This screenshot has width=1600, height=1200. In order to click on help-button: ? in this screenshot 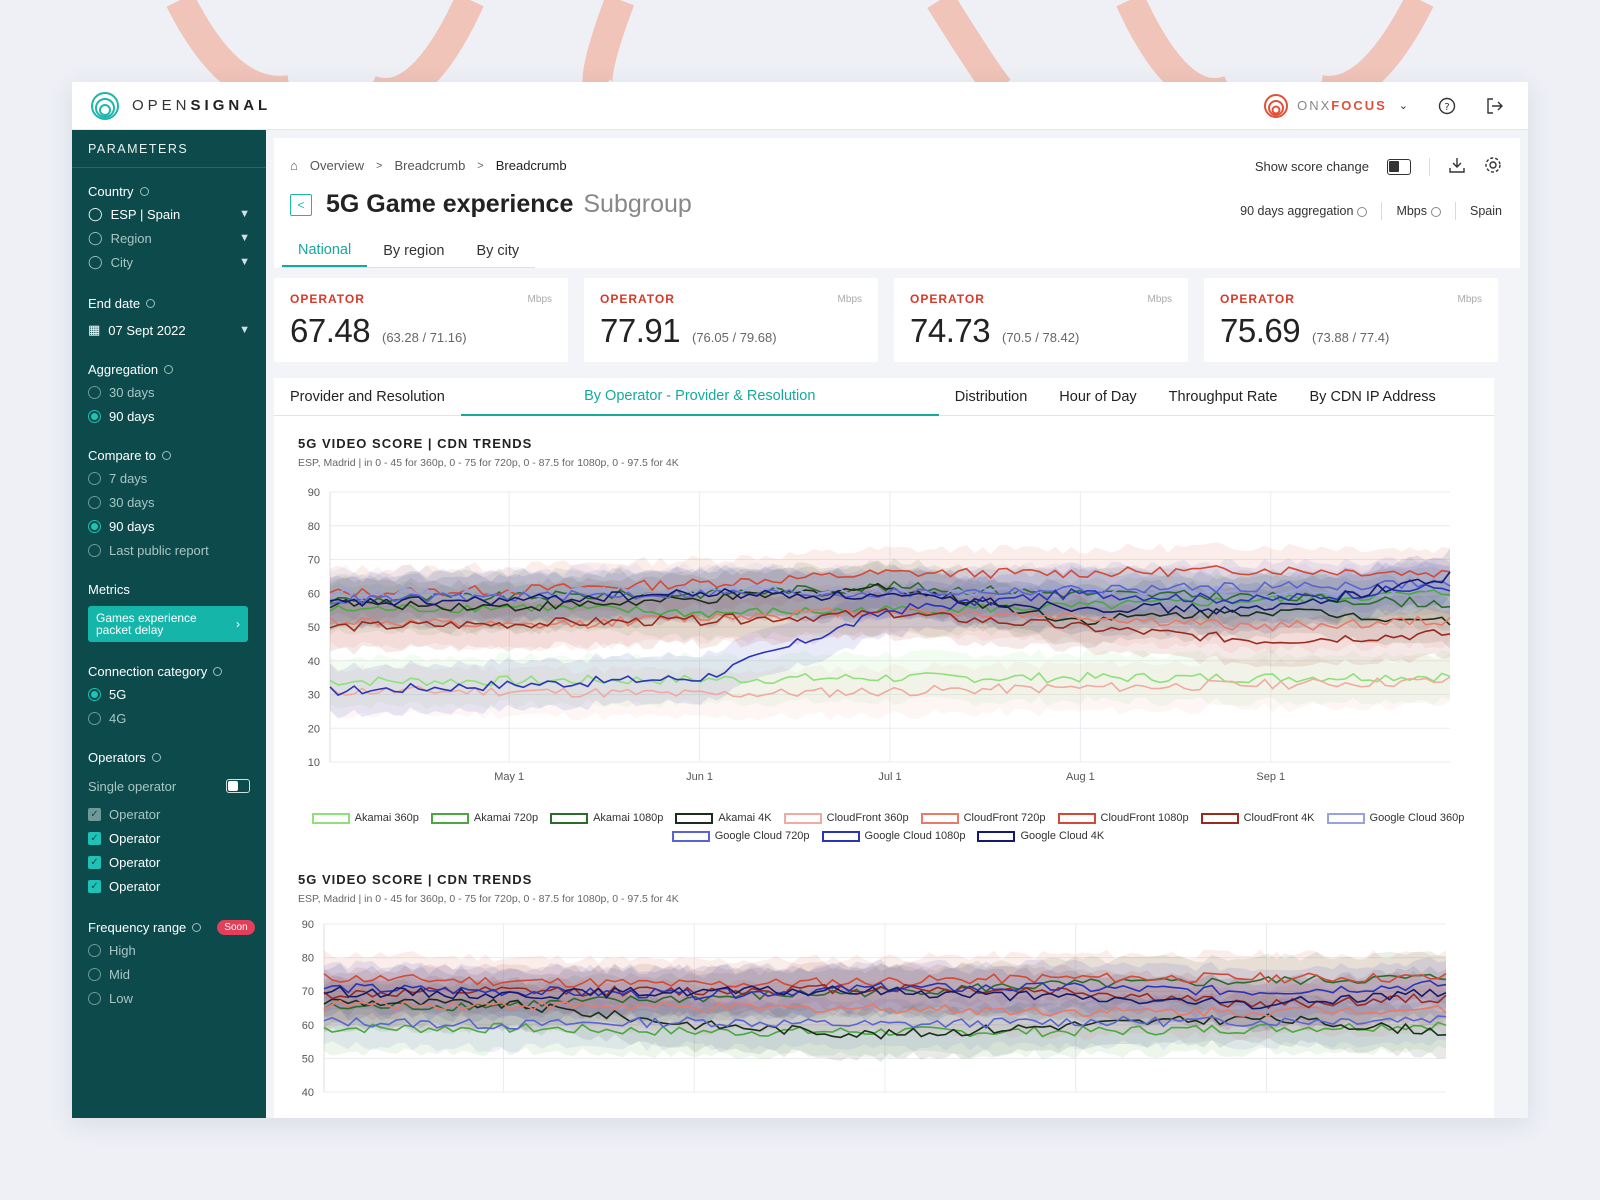, I will do `click(1447, 106)`.